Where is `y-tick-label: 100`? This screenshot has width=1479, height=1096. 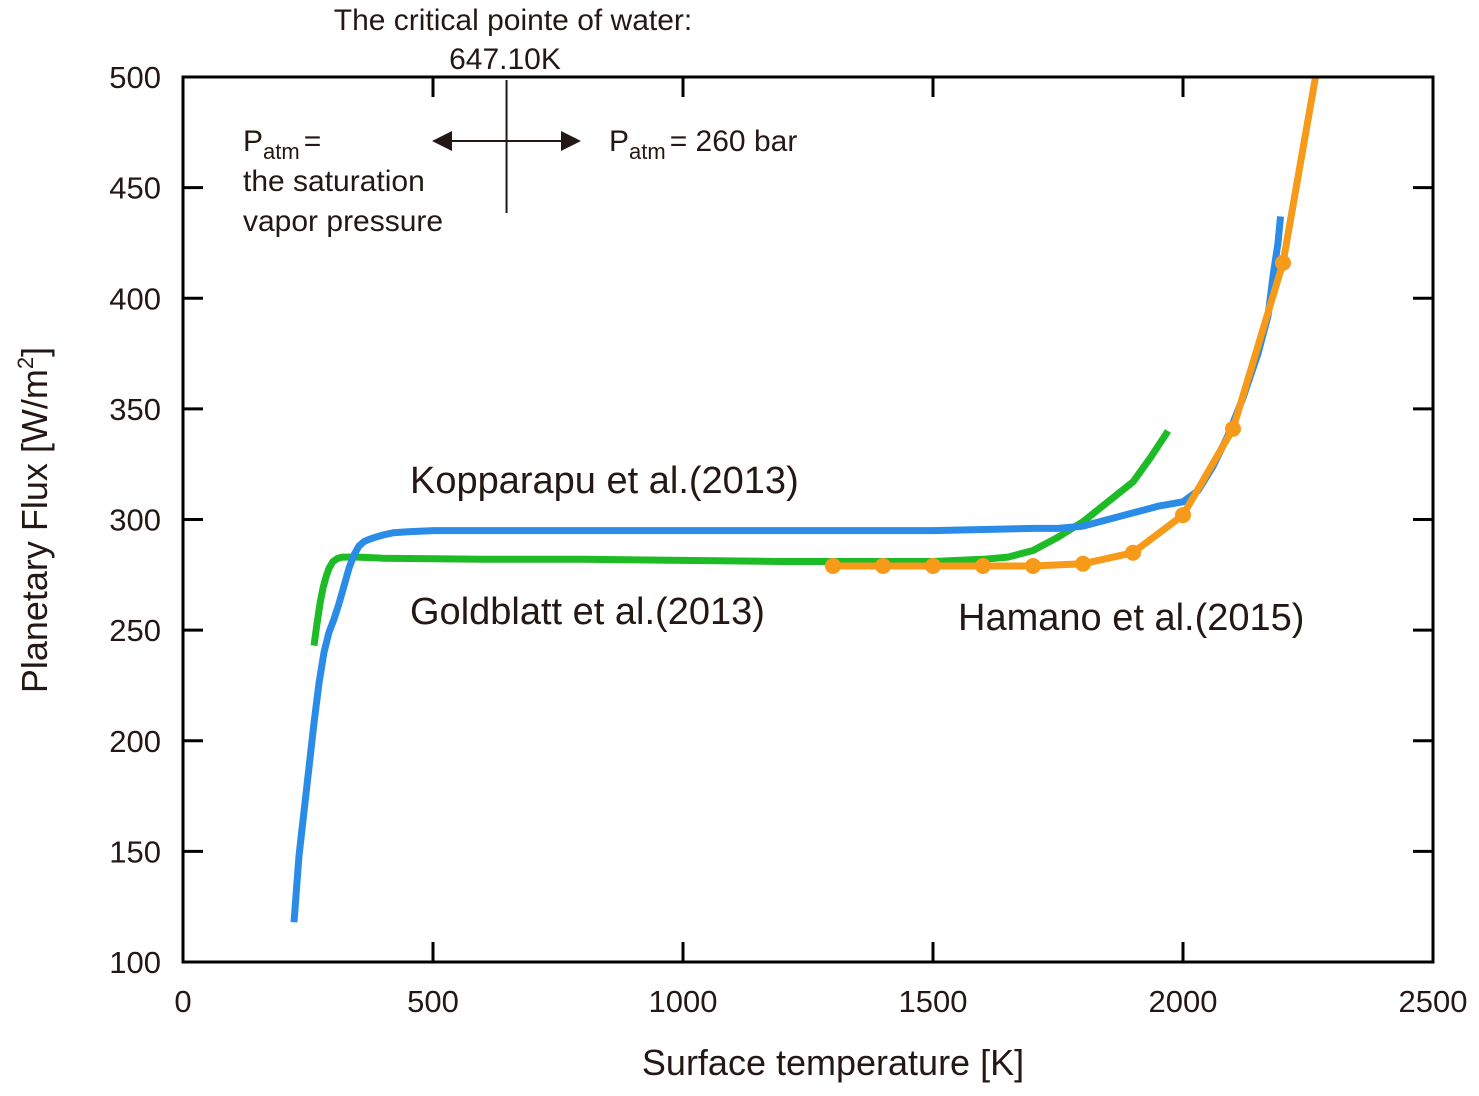
y-tick-label: 100 is located at coordinates (135, 962).